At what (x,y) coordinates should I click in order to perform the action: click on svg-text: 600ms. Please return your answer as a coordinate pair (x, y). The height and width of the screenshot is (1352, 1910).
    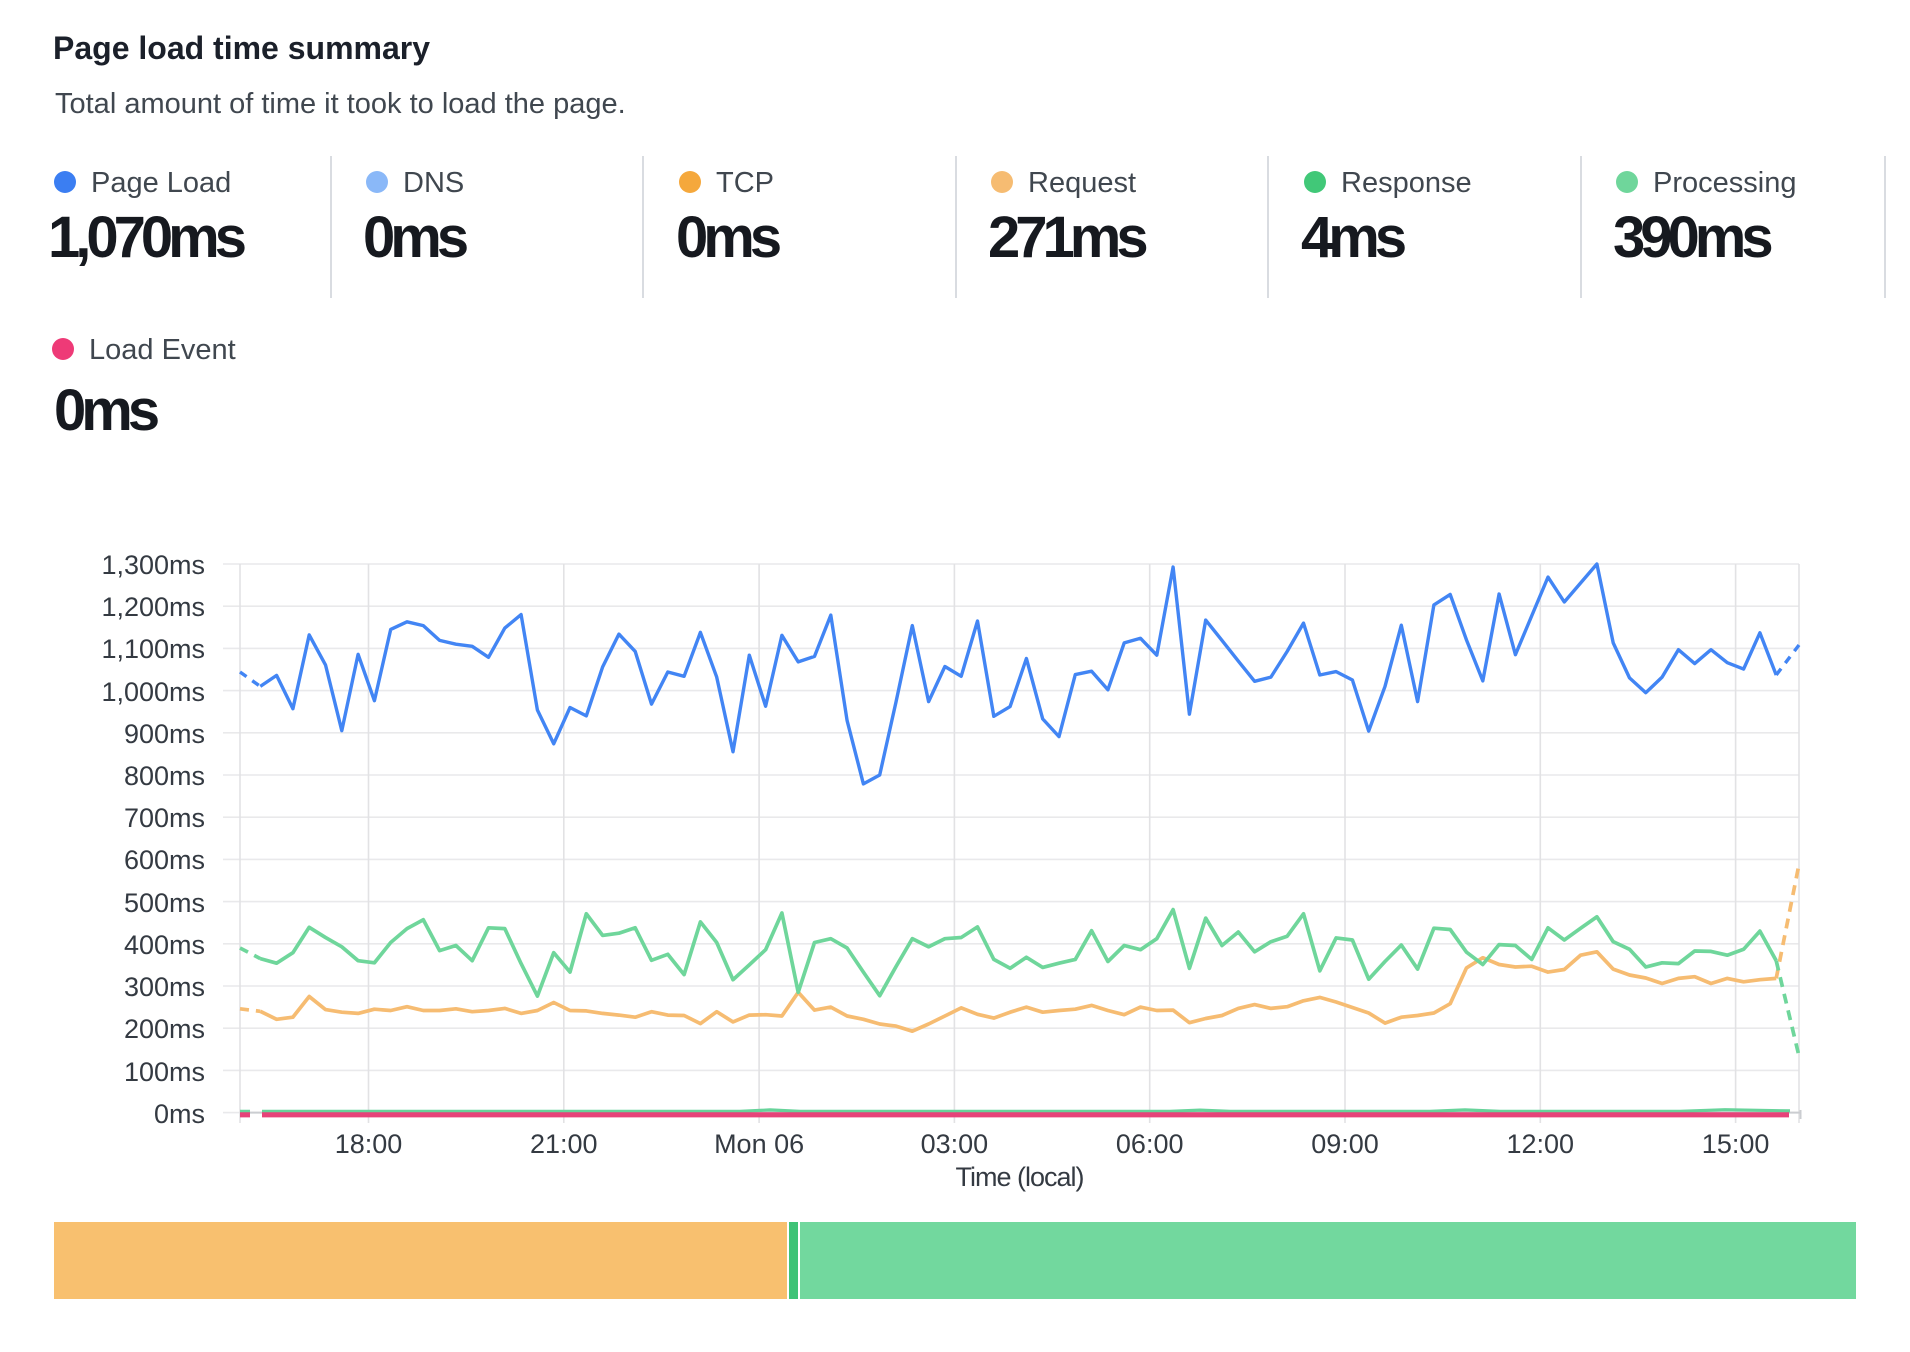
    Looking at the image, I should click on (164, 860).